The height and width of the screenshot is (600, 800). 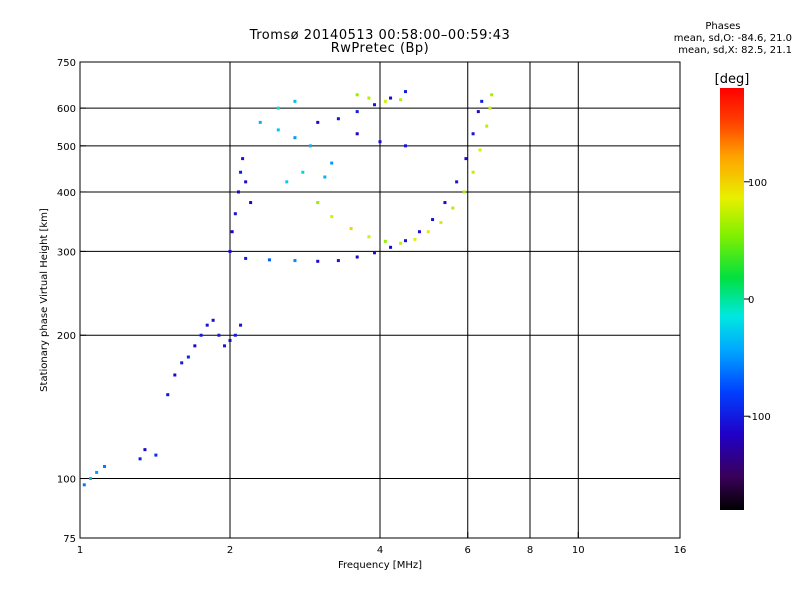 What do you see at coordinates (751, 300) in the screenshot?
I see `colorbar-tick-label: 0` at bounding box center [751, 300].